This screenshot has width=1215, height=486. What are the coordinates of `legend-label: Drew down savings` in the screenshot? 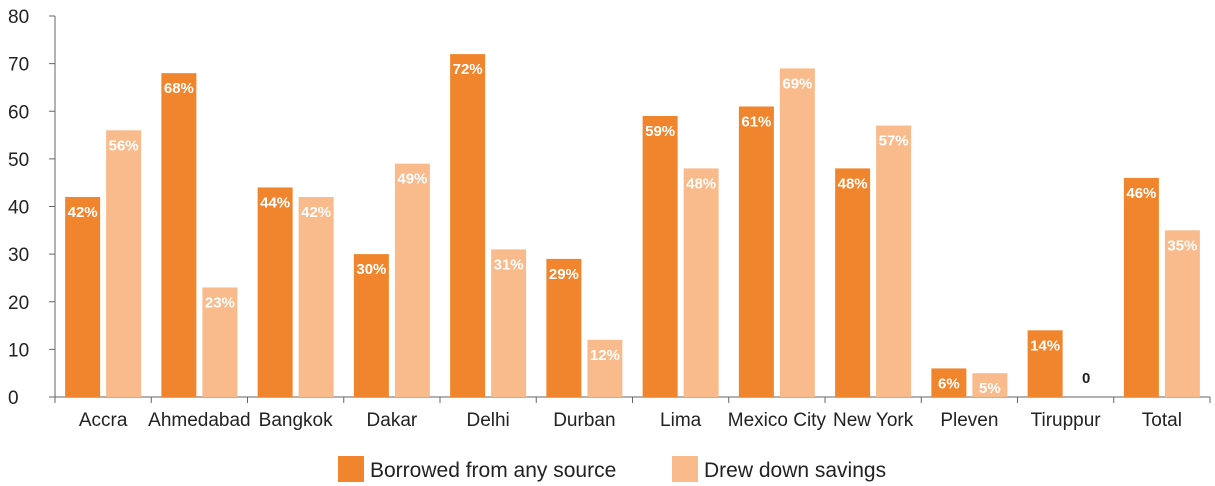 It's located at (795, 470).